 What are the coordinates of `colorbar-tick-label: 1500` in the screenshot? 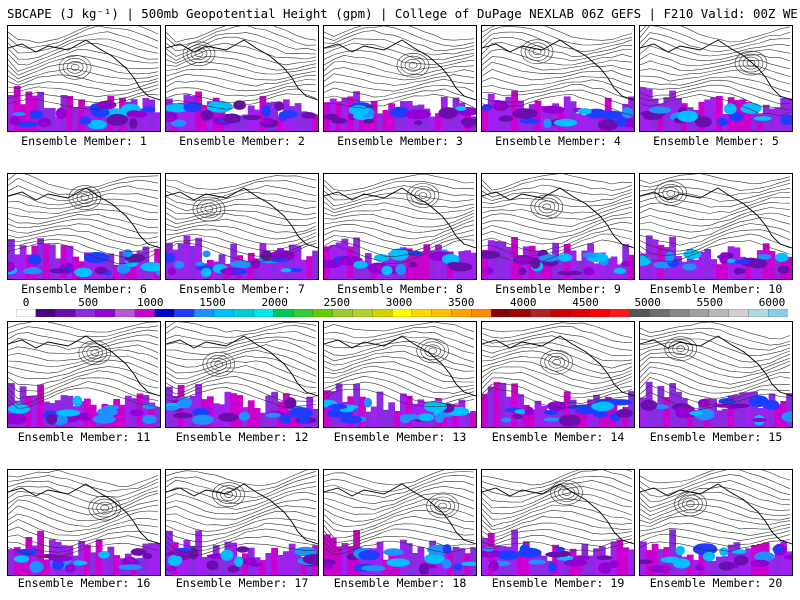 It's located at (212, 302).